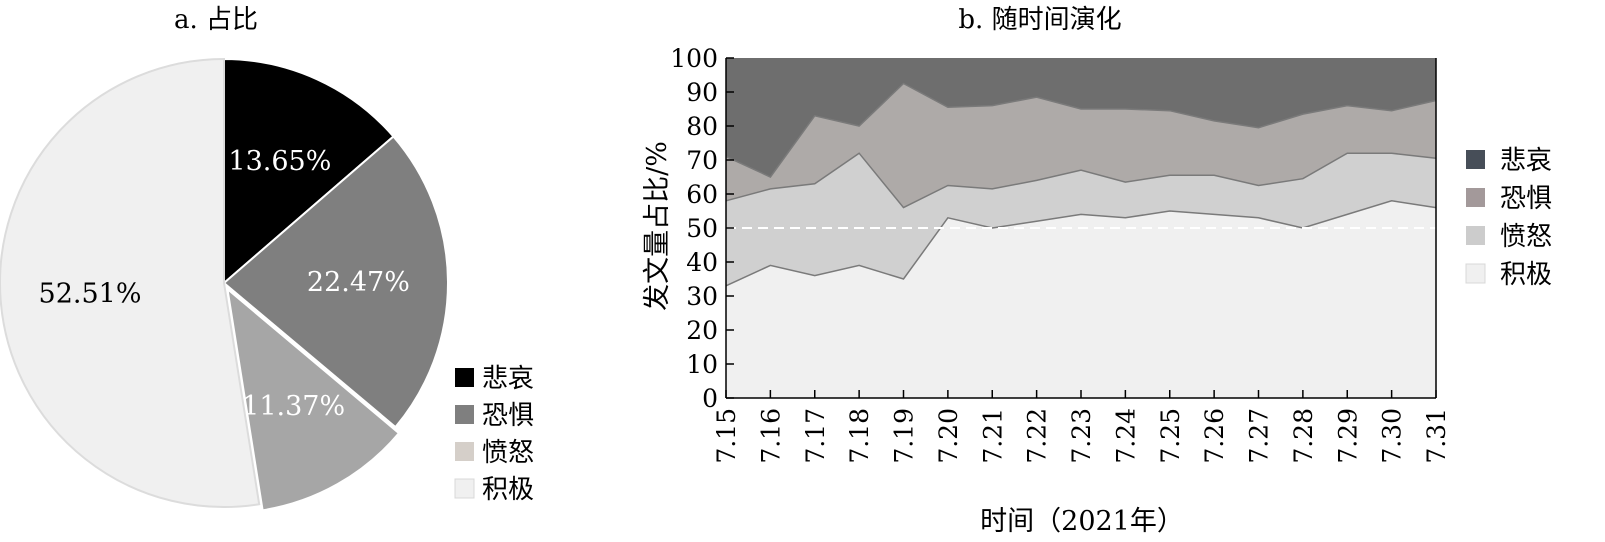 The image size is (1605, 542). I want to click on pie-legend-label-1: 恐惧, so click(508, 416).